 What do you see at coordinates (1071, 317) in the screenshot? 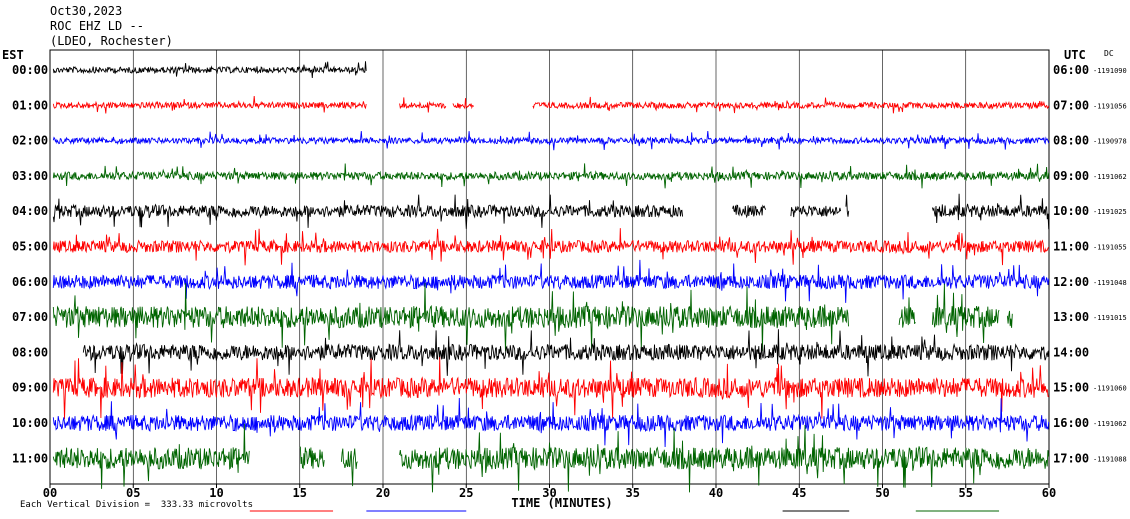
I see `utc-hour-label: 13:00` at bounding box center [1071, 317].